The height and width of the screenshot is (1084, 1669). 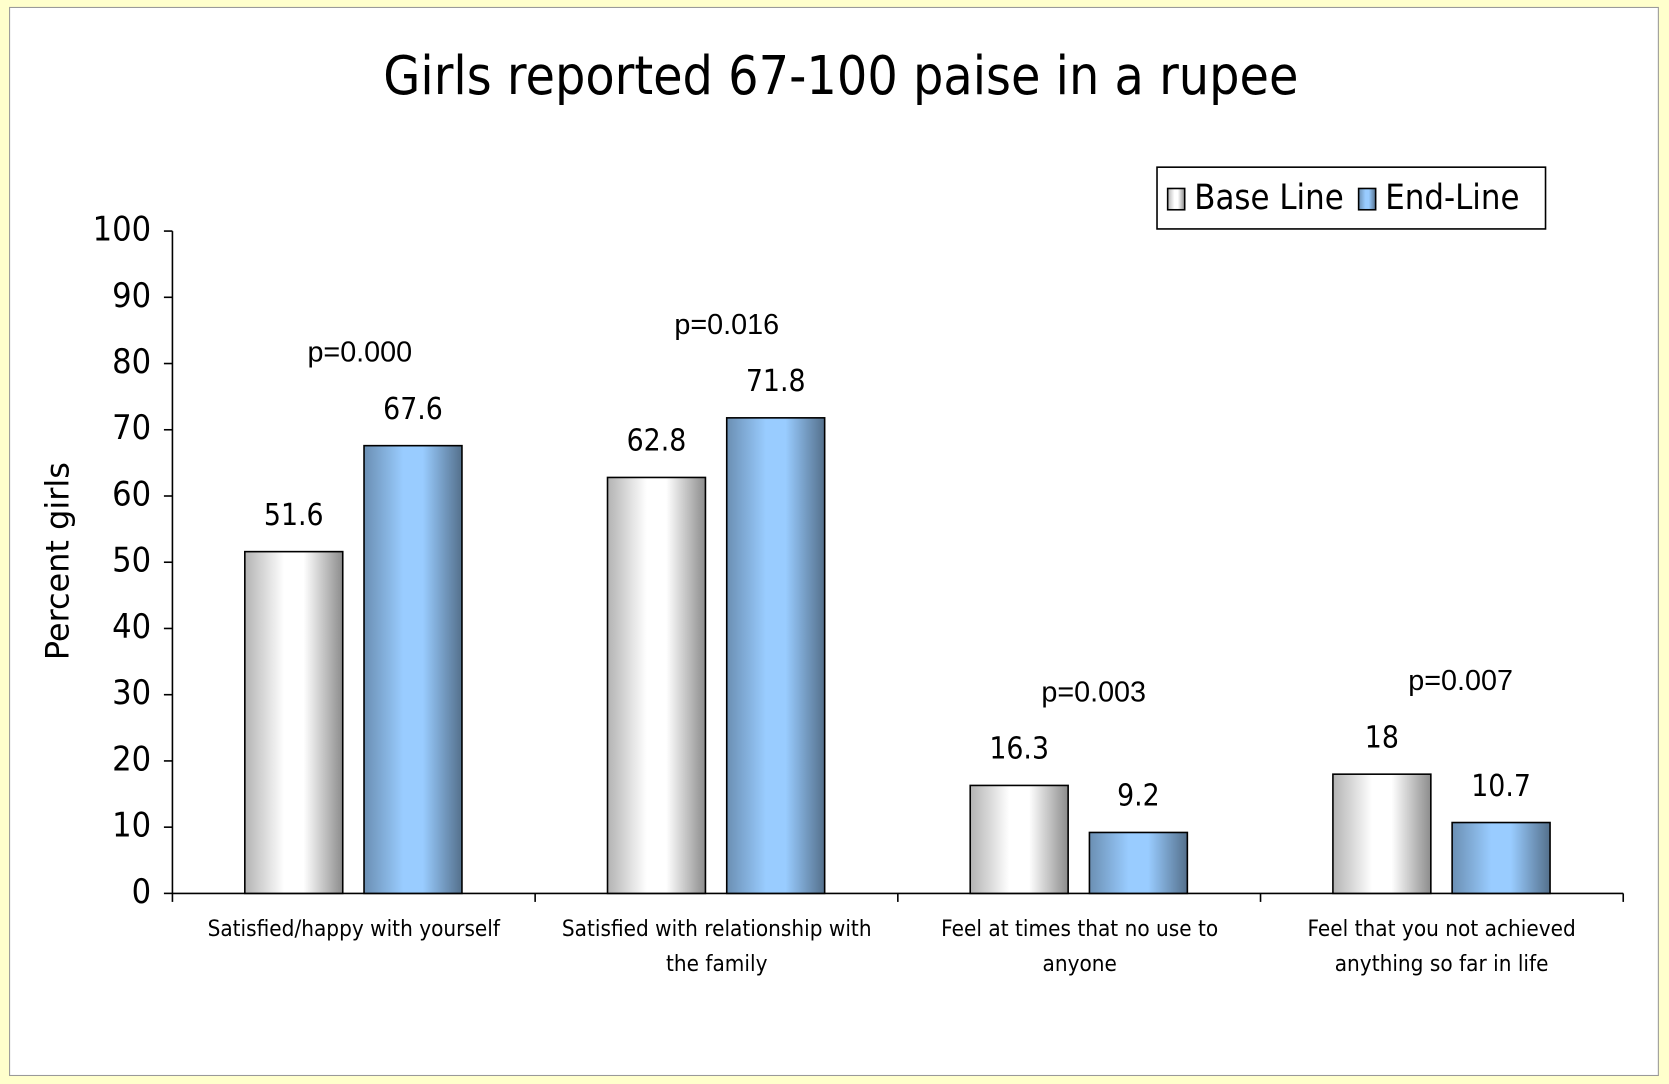 I want to click on data-label: 10.7, so click(x=1501, y=785).